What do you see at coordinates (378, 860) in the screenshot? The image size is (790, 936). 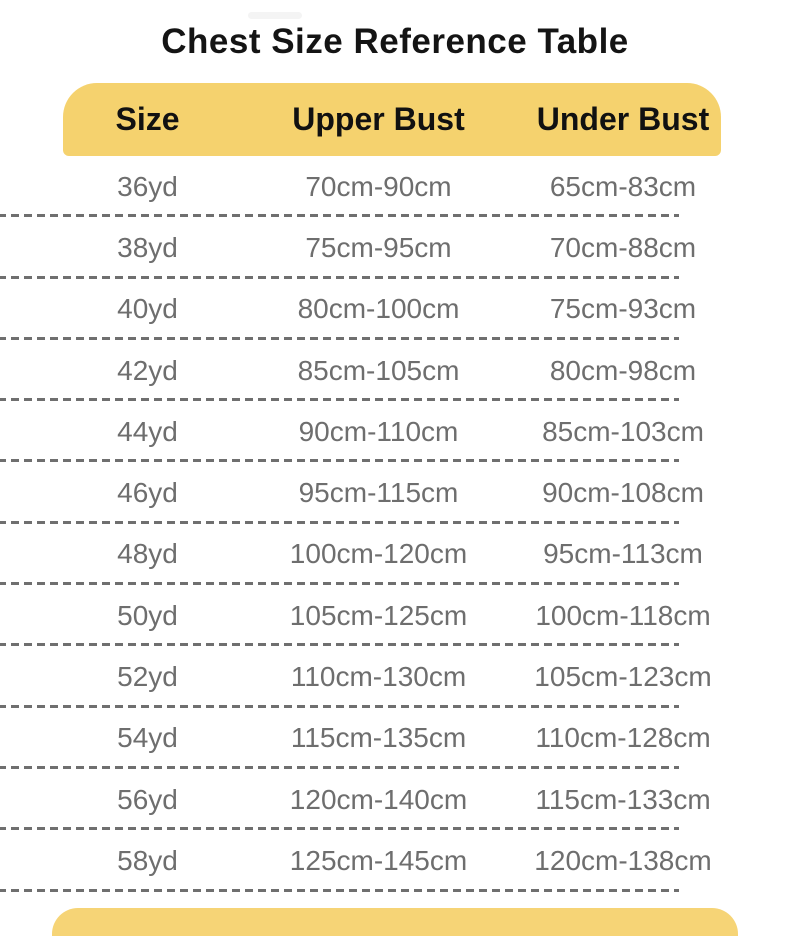 I see `upper-bust-cell: 125cm-145cm` at bounding box center [378, 860].